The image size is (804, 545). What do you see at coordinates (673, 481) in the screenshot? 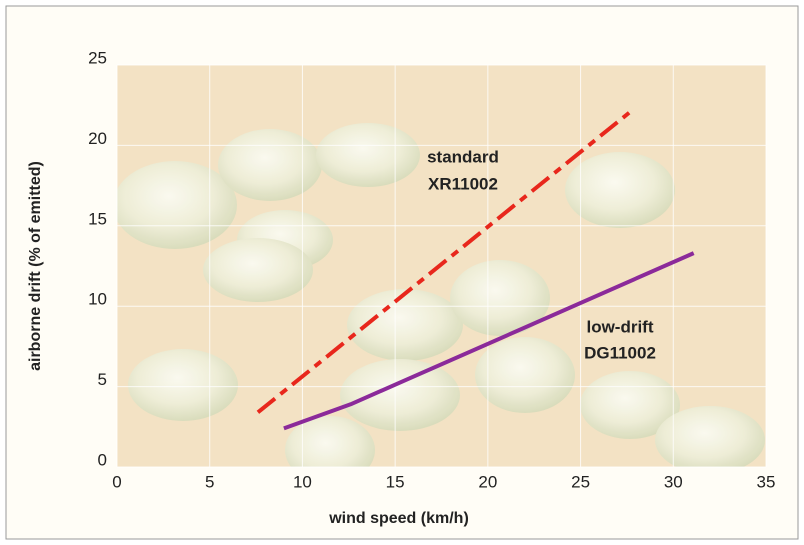
I see `x-tick-label: 30` at bounding box center [673, 481].